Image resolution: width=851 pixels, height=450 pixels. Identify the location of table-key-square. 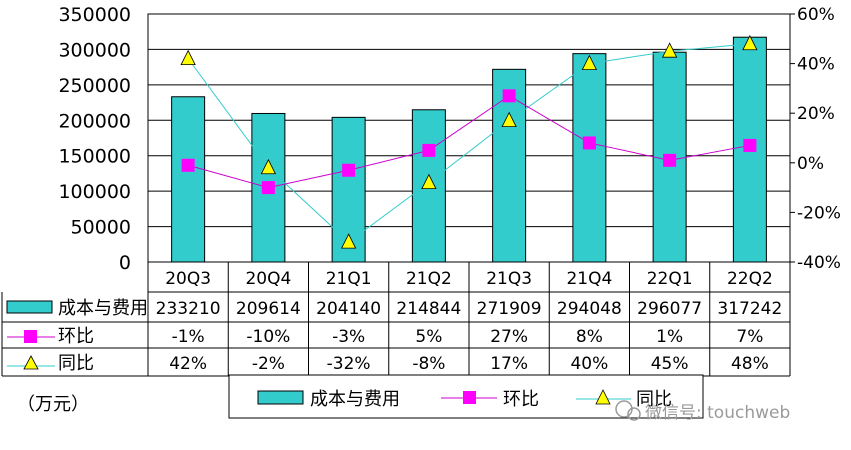
(30, 336).